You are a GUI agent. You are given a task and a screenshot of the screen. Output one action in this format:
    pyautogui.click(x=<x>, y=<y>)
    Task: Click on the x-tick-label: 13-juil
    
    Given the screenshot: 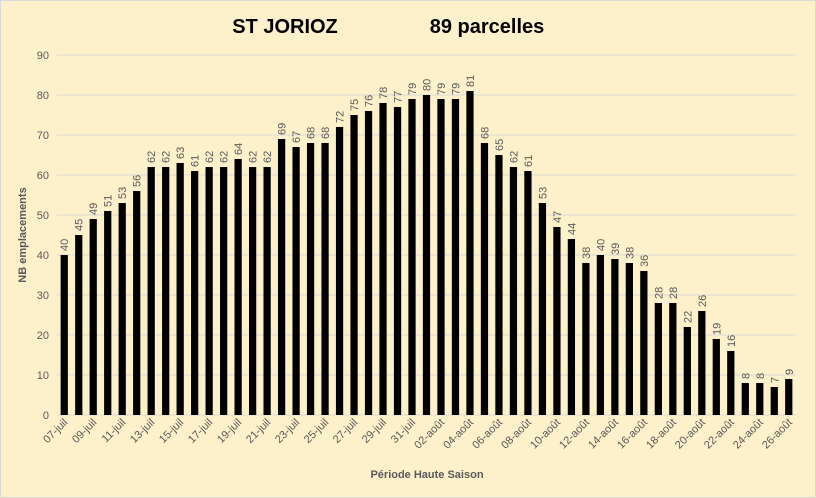 What is the action you would take?
    pyautogui.click(x=142, y=431)
    